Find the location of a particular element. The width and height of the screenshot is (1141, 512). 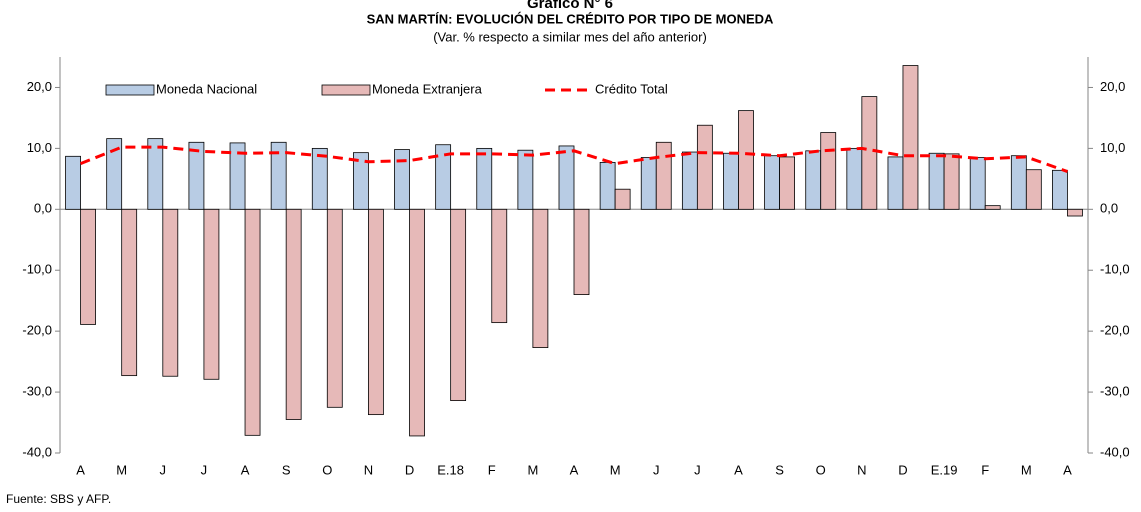

x-tick-label: E.19 is located at coordinates (944, 469).